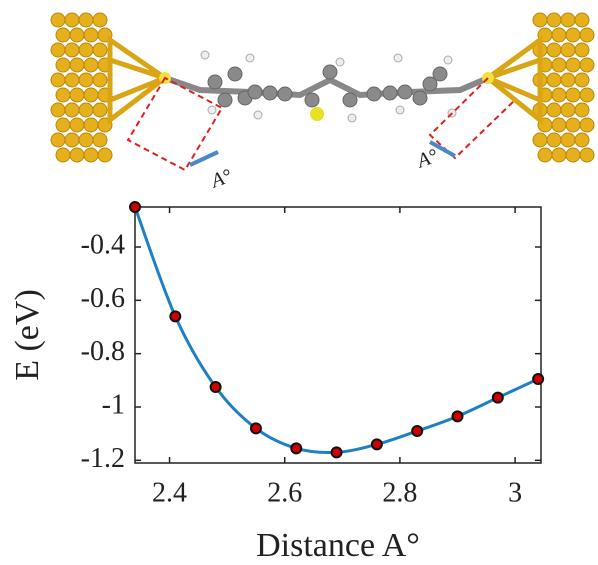  I want to click on x-tick-label: 2.8, so click(399, 492).